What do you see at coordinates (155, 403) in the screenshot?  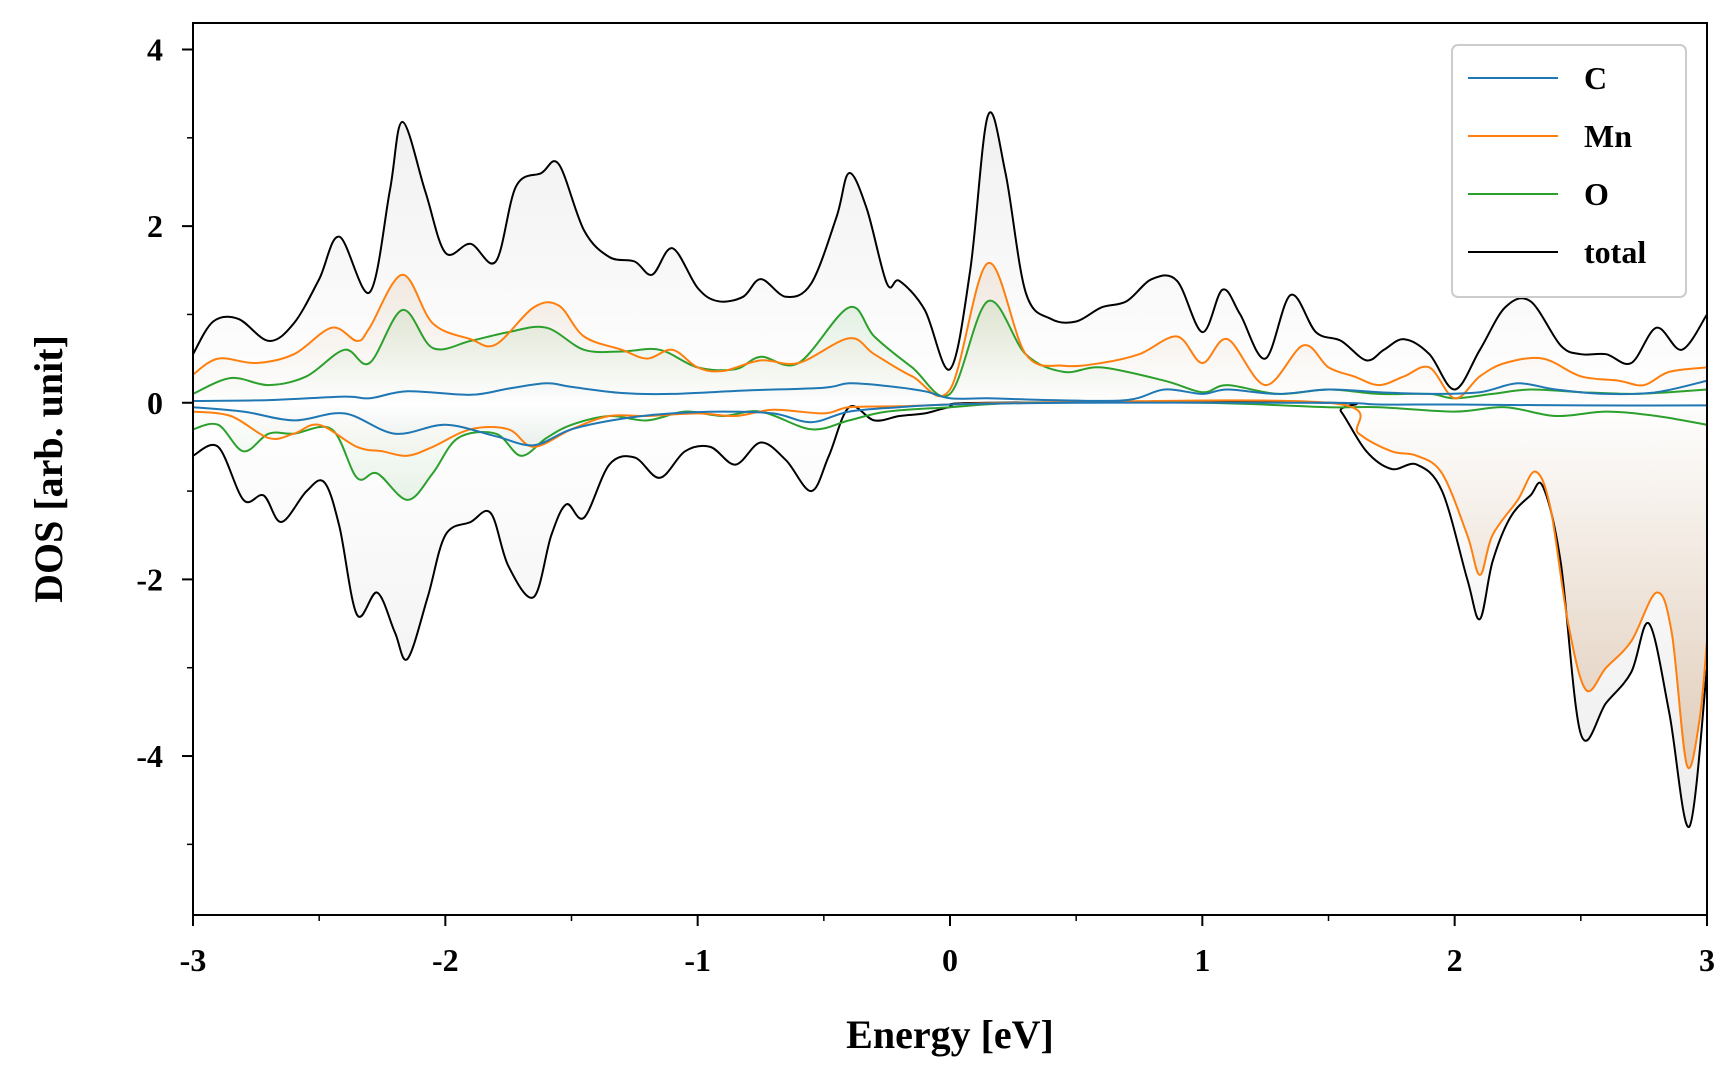 I see `y-tick-label: 0` at bounding box center [155, 403].